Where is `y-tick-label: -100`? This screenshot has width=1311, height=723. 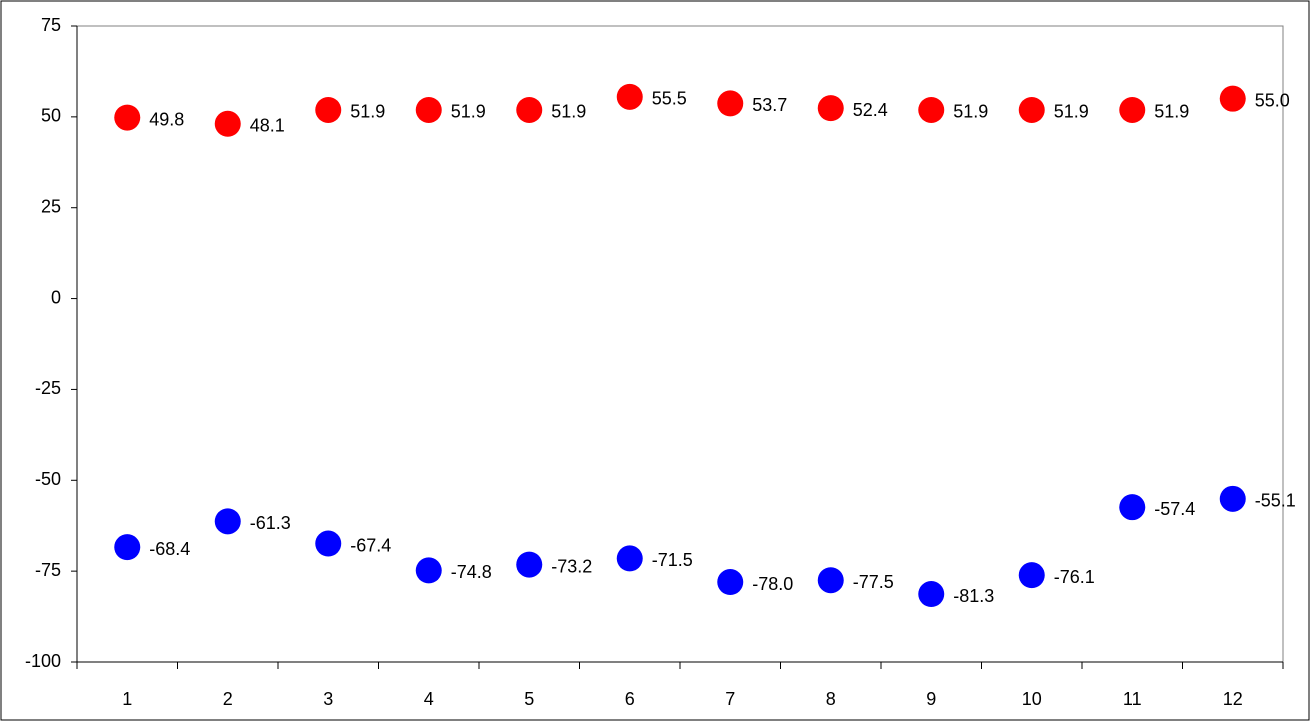
y-tick-label: -100 is located at coordinates (43, 661).